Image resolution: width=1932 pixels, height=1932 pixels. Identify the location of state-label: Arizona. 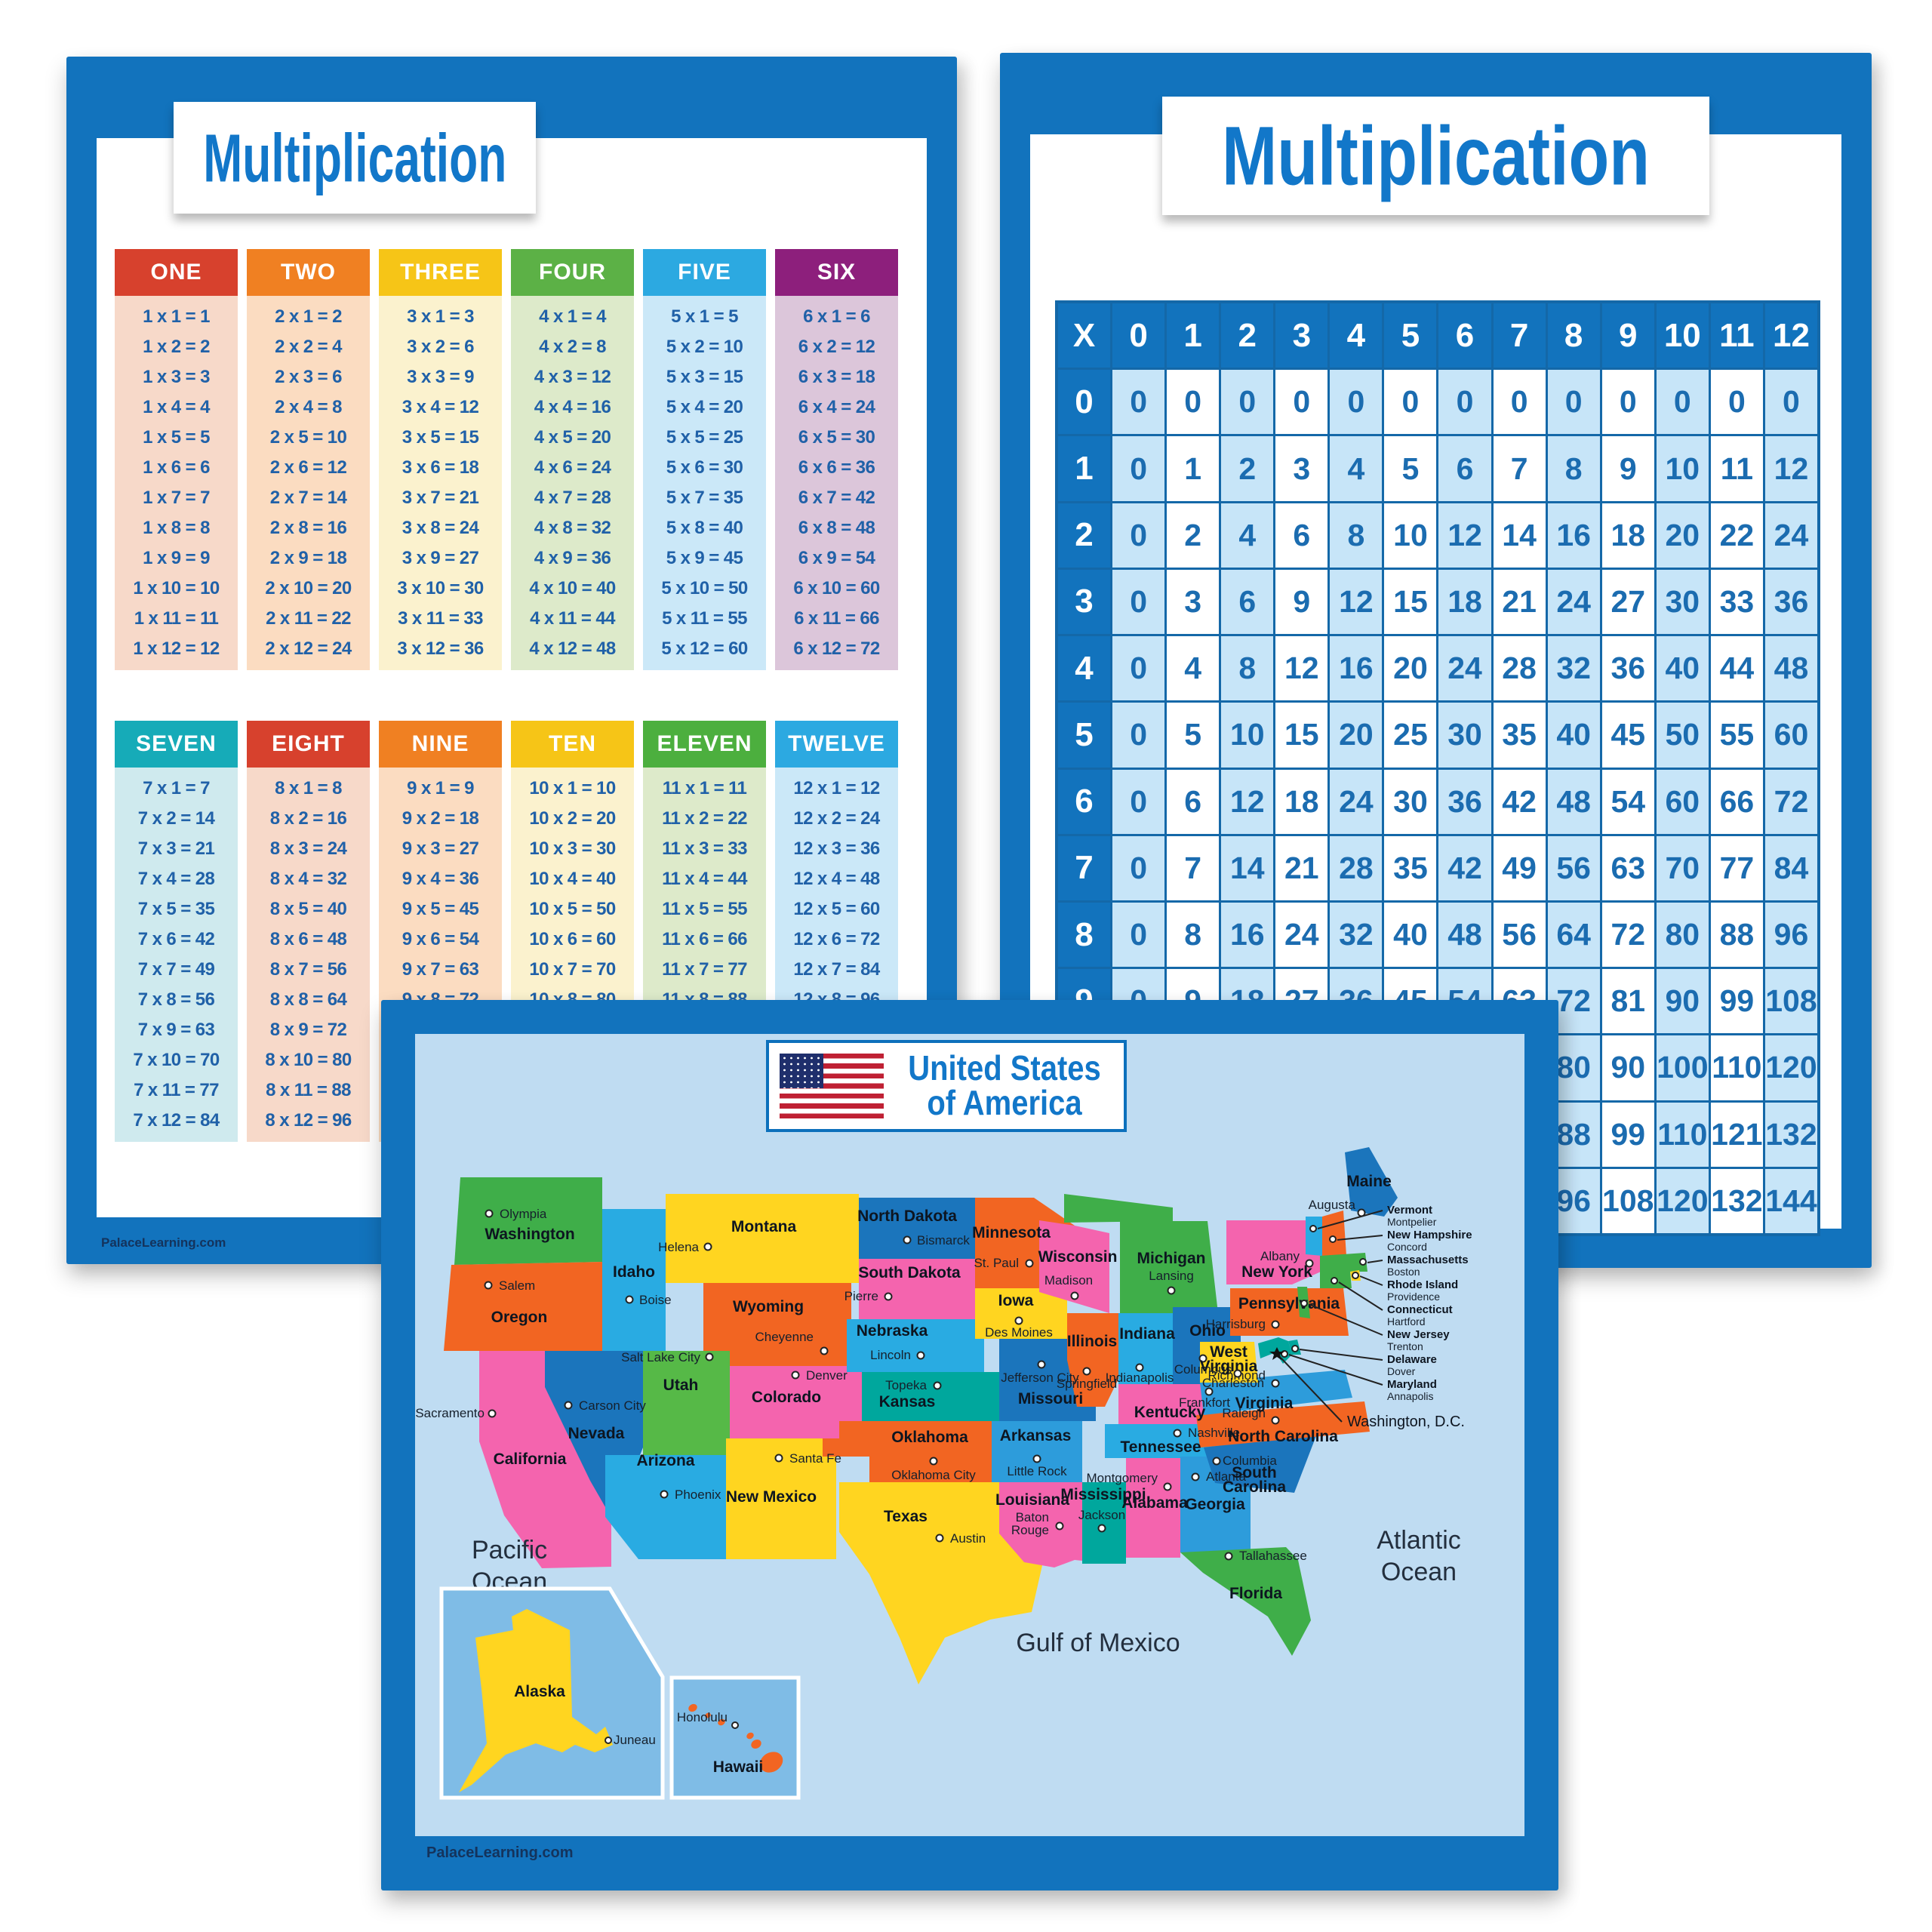
(665, 1460).